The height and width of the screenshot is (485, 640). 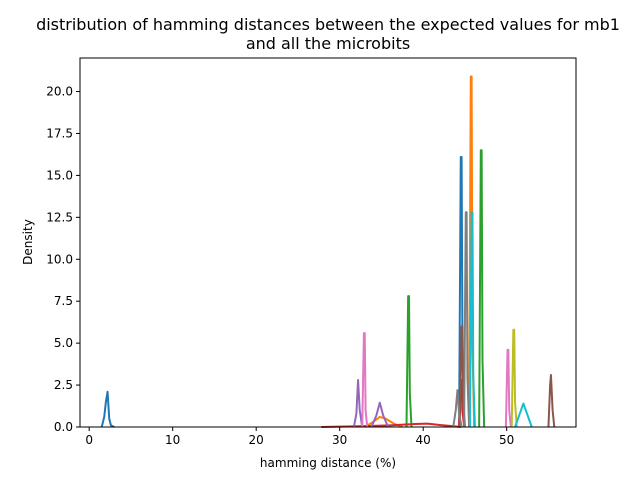 What do you see at coordinates (59, 133) in the screenshot?
I see `y-tick-label-17.5: 17.5` at bounding box center [59, 133].